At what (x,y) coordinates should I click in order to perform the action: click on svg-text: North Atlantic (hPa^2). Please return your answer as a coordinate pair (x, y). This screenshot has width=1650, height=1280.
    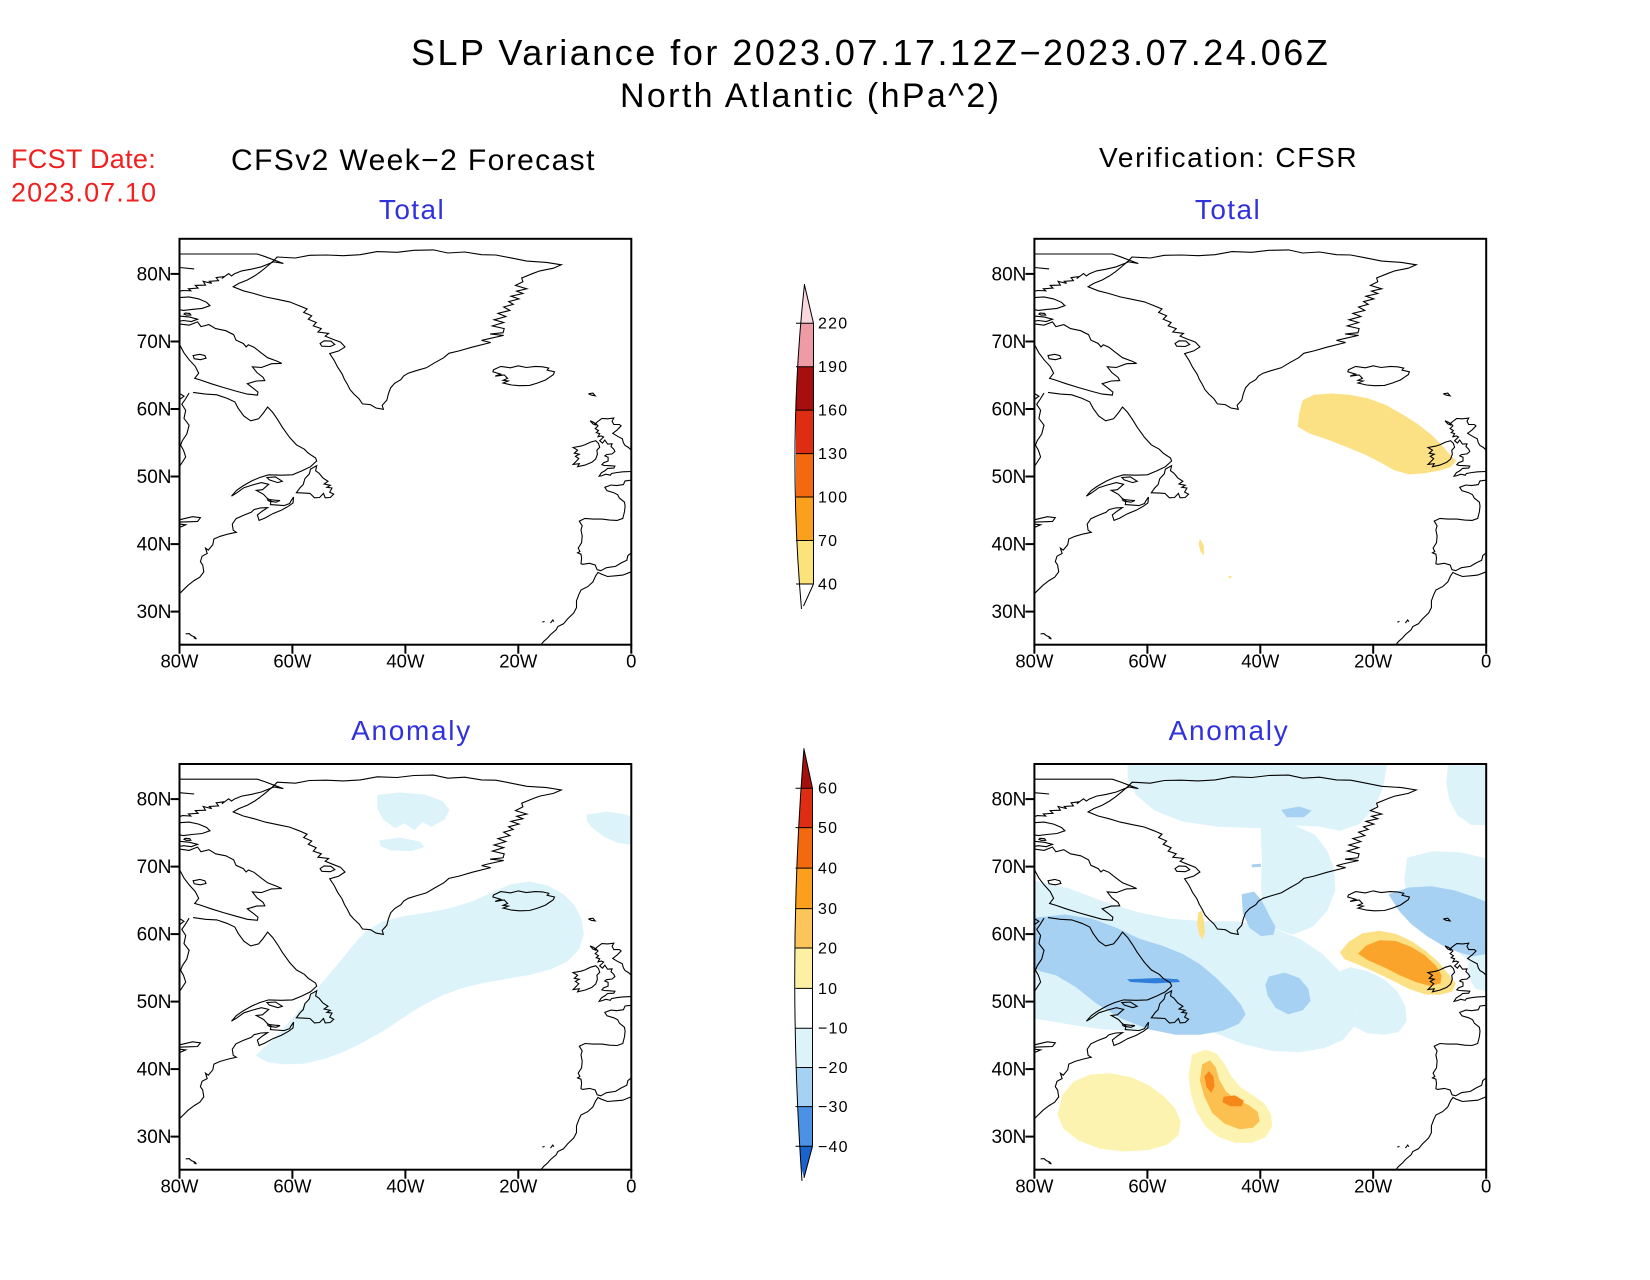
    Looking at the image, I should click on (810, 96).